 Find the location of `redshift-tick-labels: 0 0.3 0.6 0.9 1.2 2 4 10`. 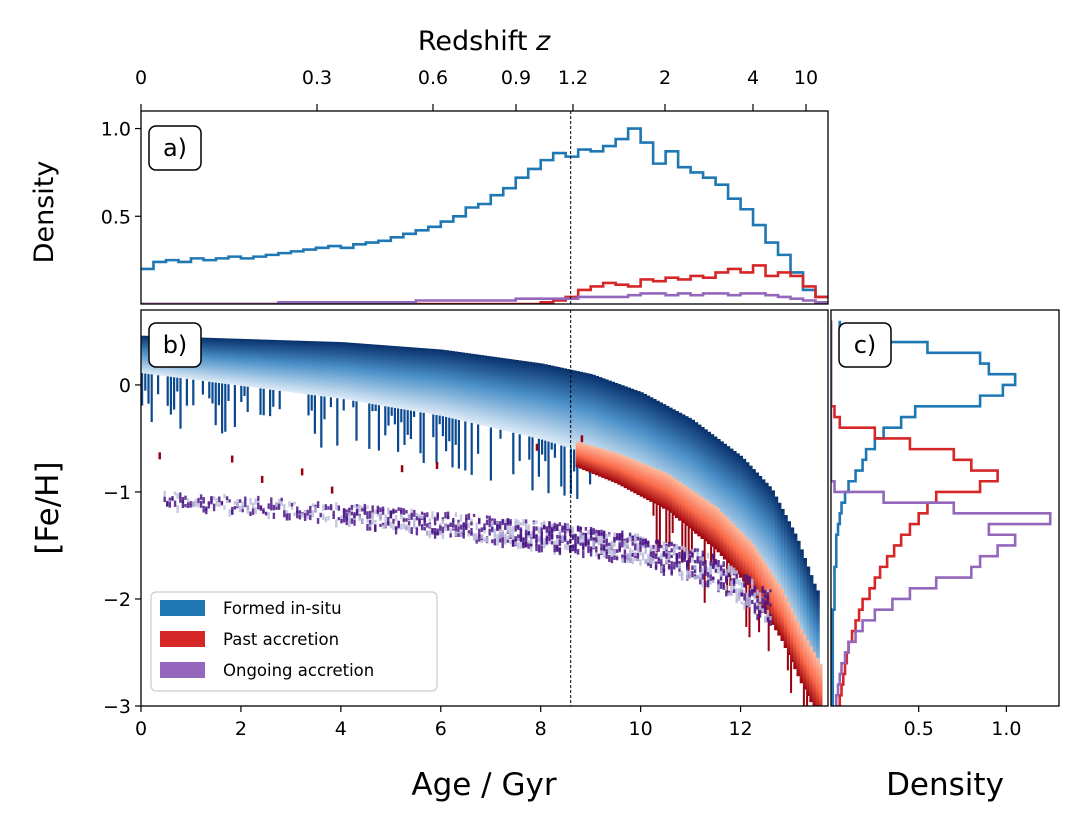

redshift-tick-labels: 0 0.3 0.6 0.9 1.2 2 4 10 is located at coordinates (476, 89).